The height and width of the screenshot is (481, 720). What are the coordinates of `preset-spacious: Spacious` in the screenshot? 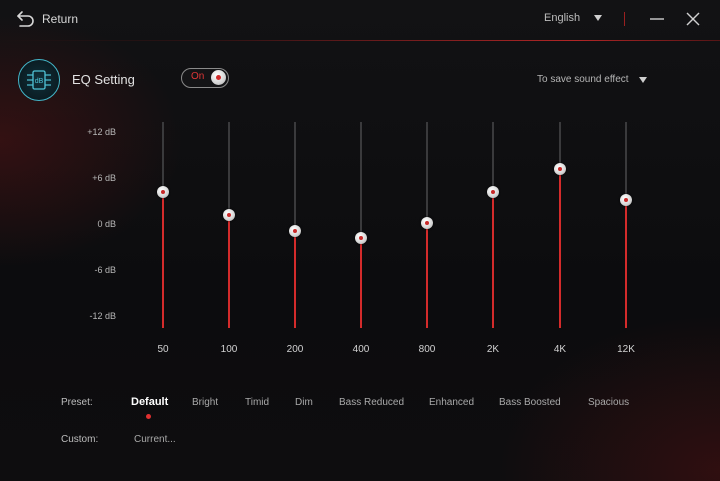 It's located at (609, 402).